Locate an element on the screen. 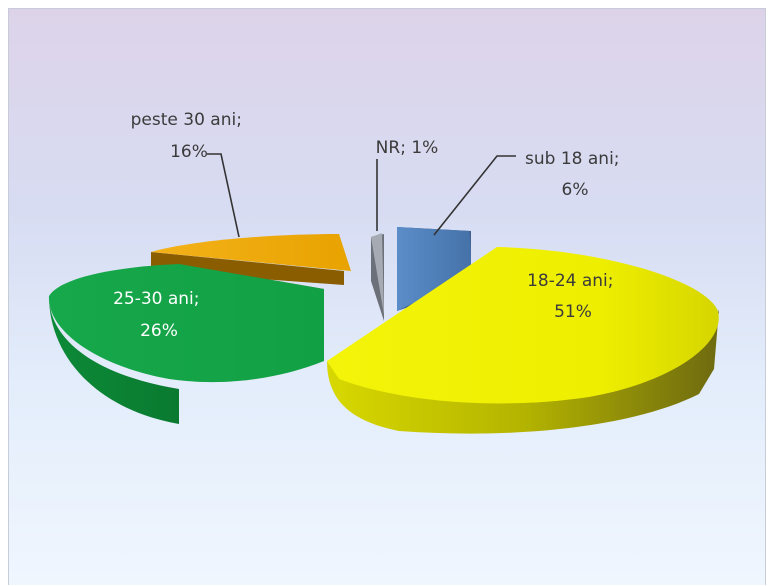 The height and width of the screenshot is (586, 774). data-label-25-30: 25-30 ani; 26% is located at coordinates (159, 315).